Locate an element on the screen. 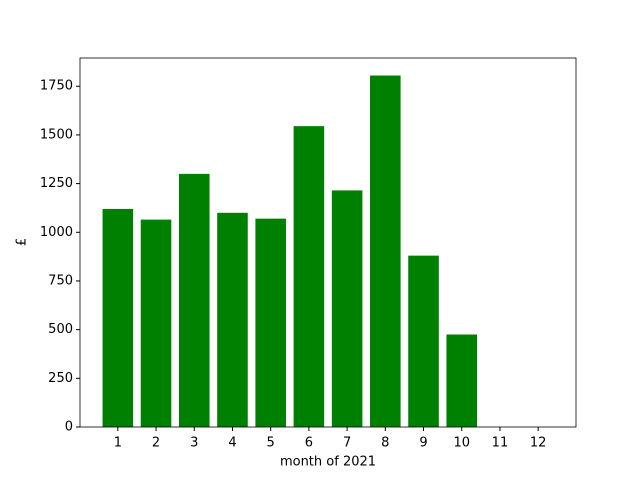 The height and width of the screenshot is (484, 640). x-tick-label: 9 is located at coordinates (423, 443).